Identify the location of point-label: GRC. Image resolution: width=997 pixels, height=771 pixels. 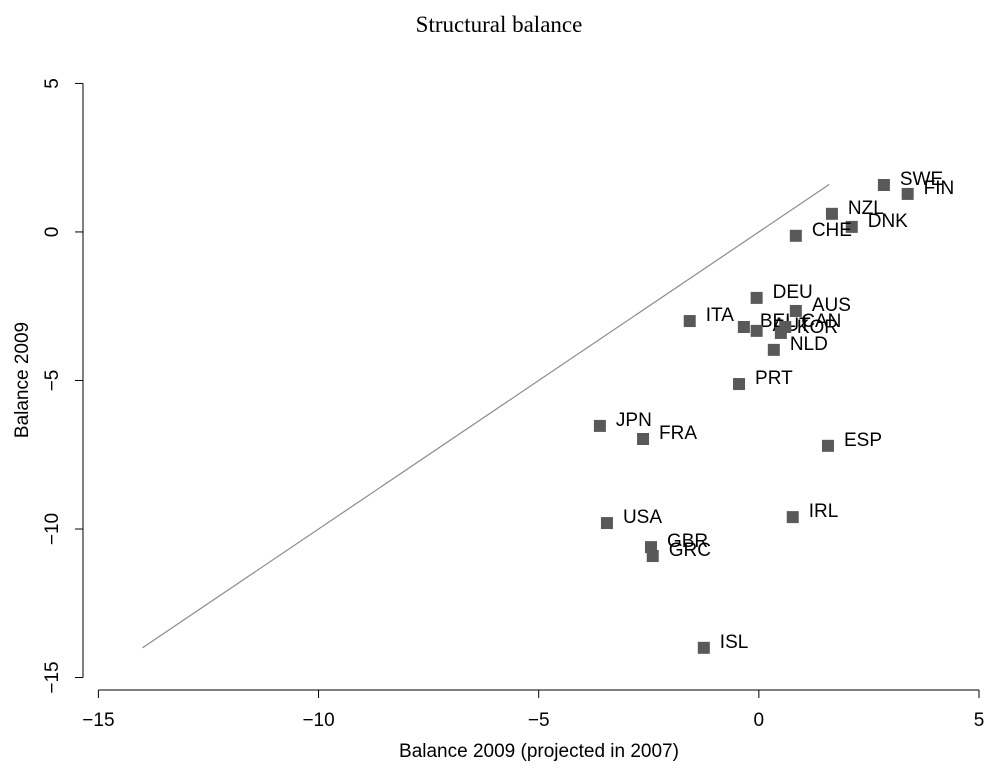
(690, 550).